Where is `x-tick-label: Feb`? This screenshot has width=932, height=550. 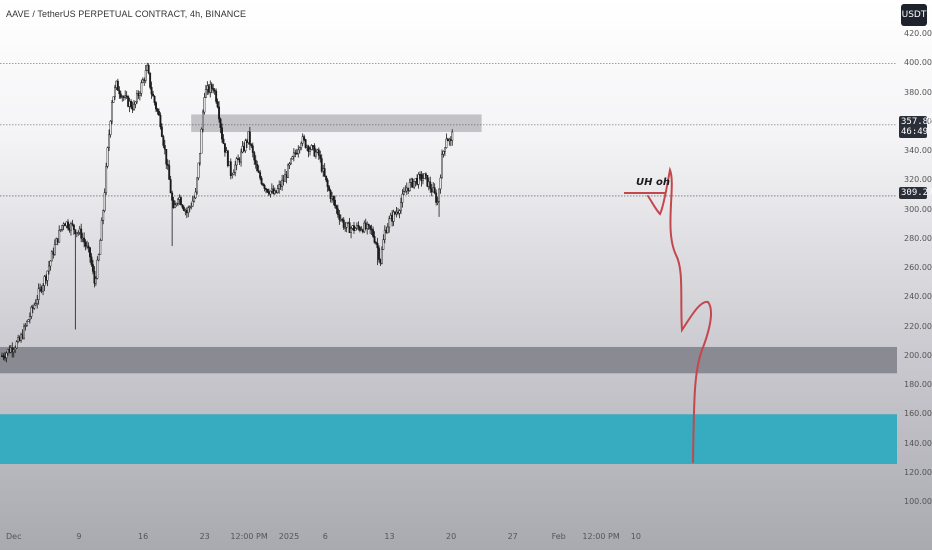 x-tick-label: Feb is located at coordinates (558, 536).